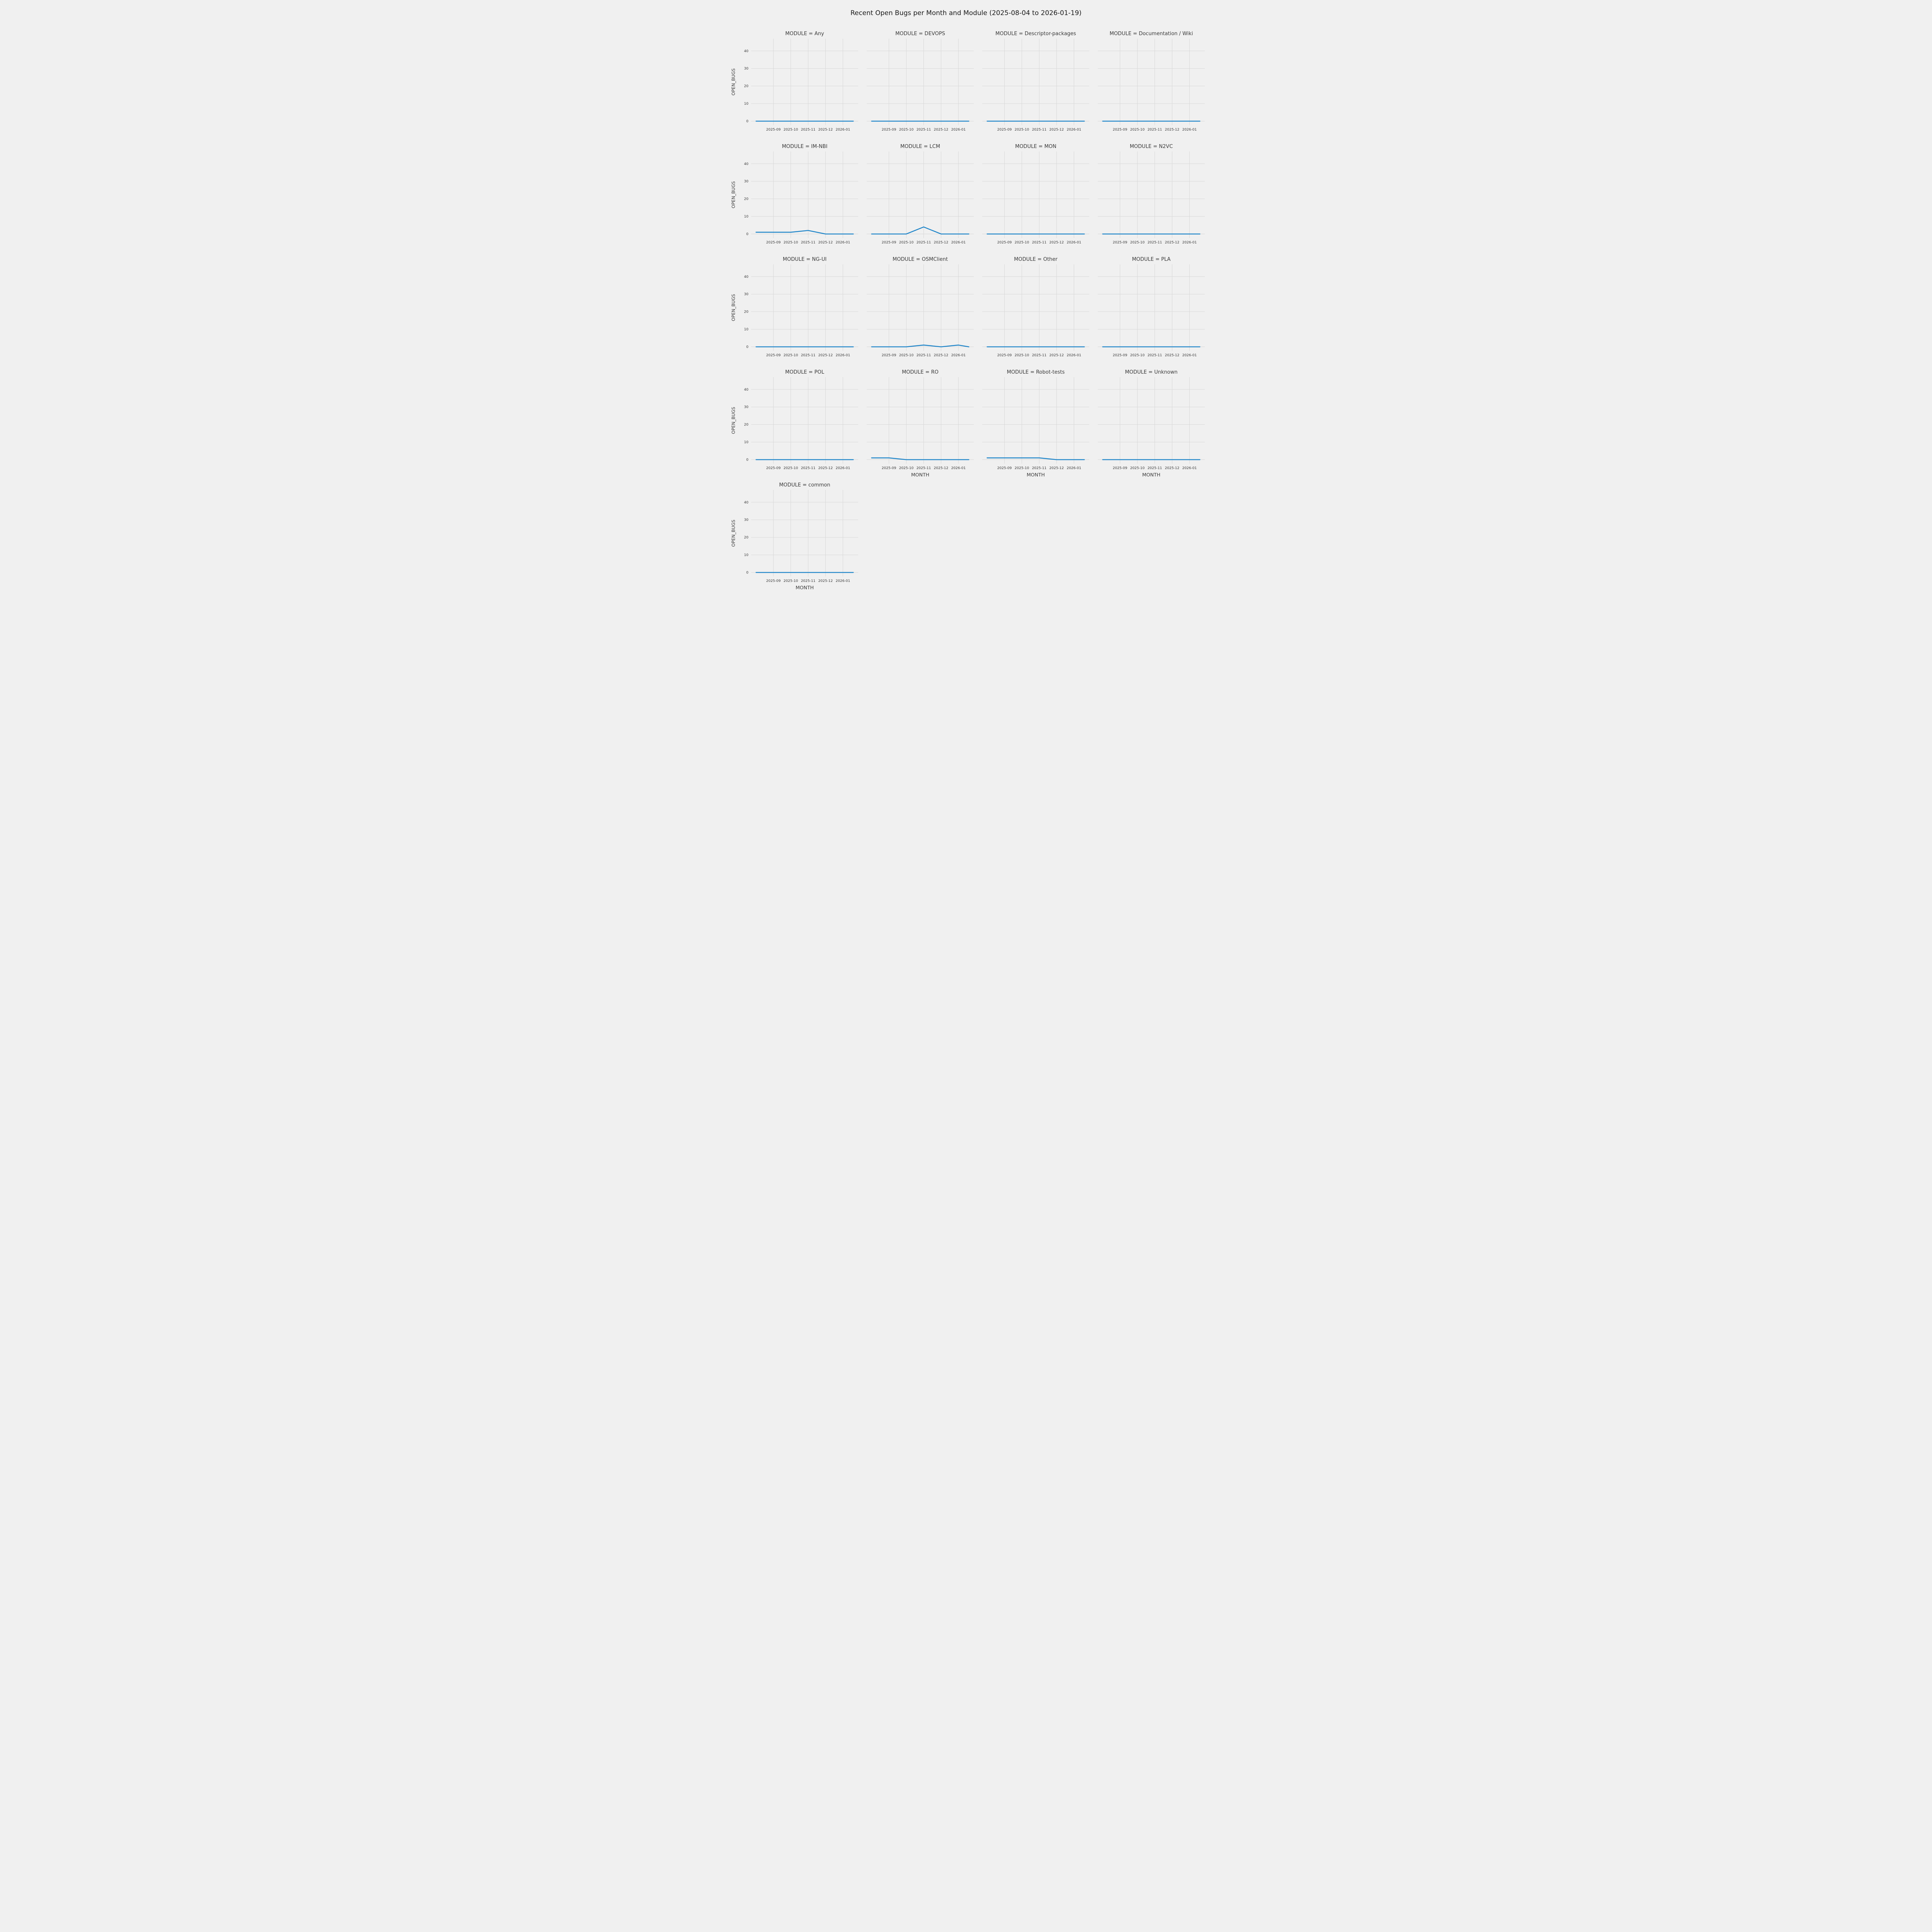 The image size is (1932, 1932). I want to click on facet-title: MODULE = LCM, so click(920, 147).